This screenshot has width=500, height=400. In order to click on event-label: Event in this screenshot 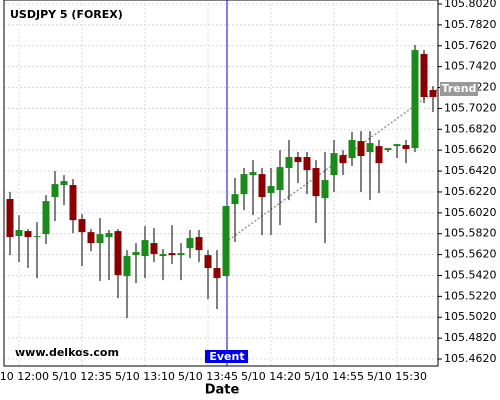, I will do `click(226, 356)`.